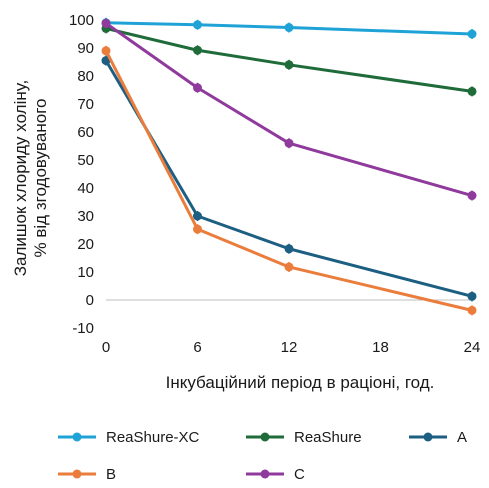 The image size is (489, 488). Describe the element at coordinates (462, 437) in the screenshot. I see `legend-label: A` at that location.